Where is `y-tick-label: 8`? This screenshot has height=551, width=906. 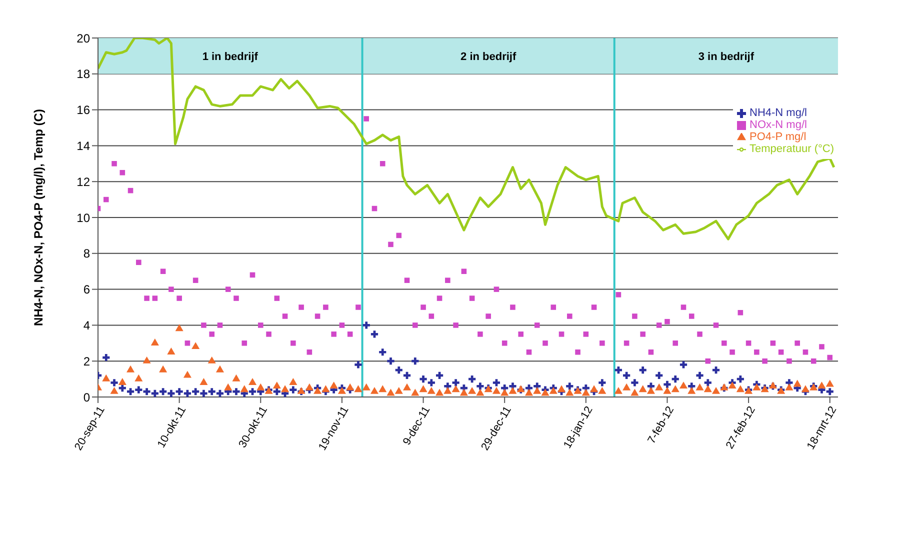
y-tick-label: 8 is located at coordinates (86, 253).